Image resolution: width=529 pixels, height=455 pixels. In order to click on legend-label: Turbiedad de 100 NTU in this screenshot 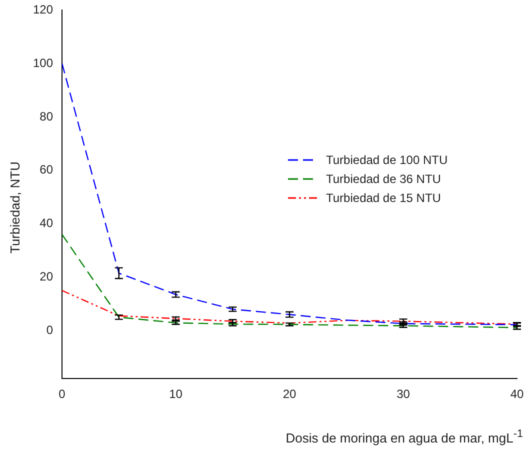, I will do `click(387, 159)`.